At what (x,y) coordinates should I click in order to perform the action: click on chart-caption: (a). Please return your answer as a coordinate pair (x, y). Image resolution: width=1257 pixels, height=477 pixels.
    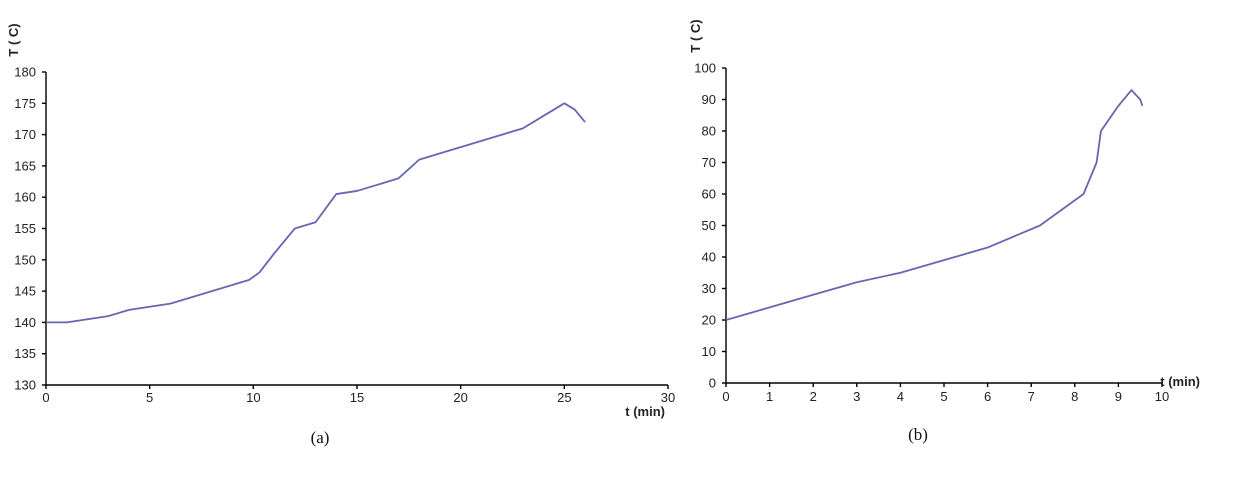
    Looking at the image, I should click on (320, 437).